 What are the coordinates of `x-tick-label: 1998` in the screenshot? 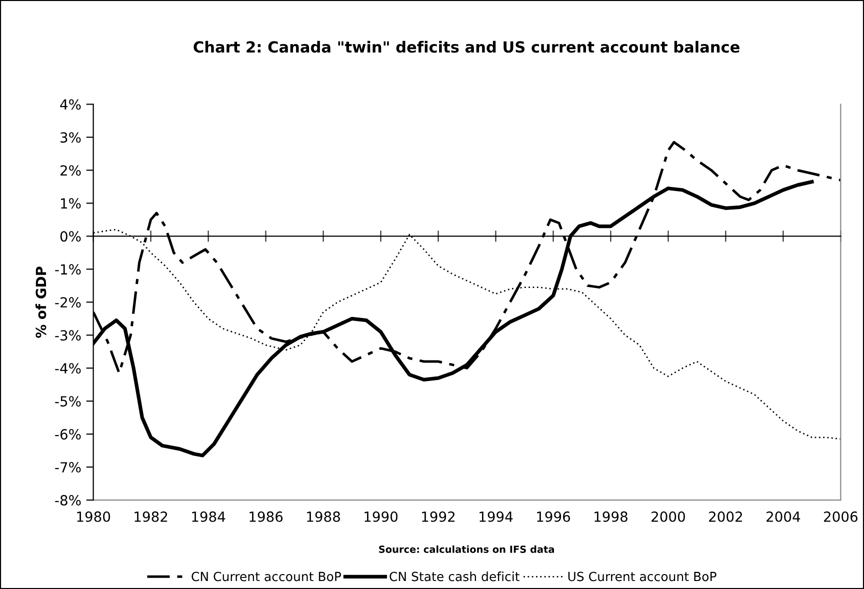 It's located at (611, 516).